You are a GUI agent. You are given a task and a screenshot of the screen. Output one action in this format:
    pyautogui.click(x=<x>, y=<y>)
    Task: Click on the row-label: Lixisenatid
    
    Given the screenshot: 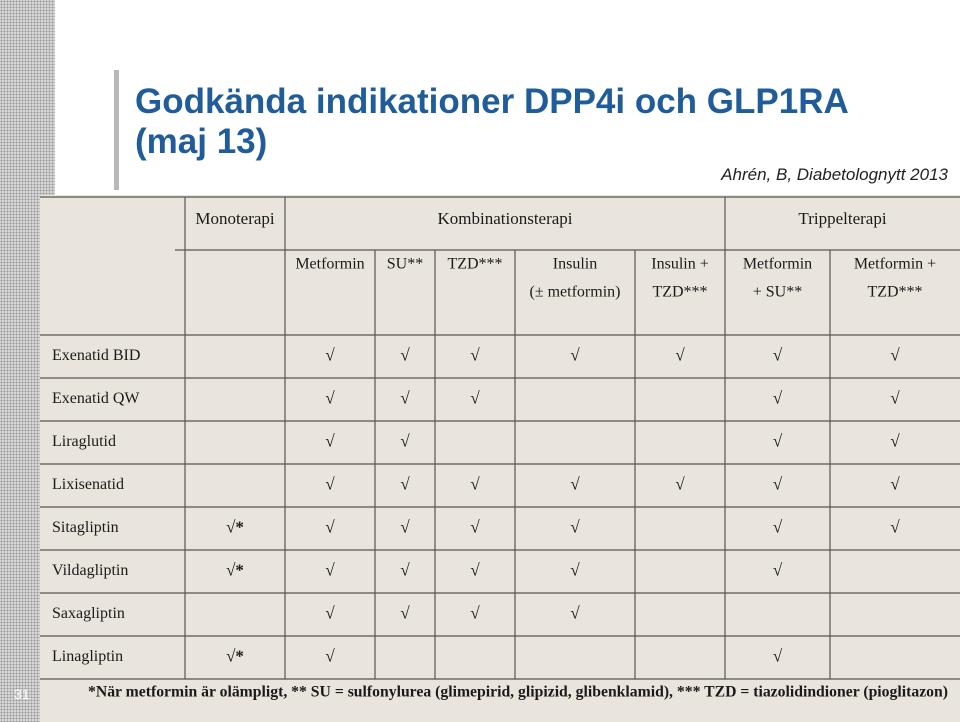 What is the action you would take?
    pyautogui.click(x=88, y=484)
    